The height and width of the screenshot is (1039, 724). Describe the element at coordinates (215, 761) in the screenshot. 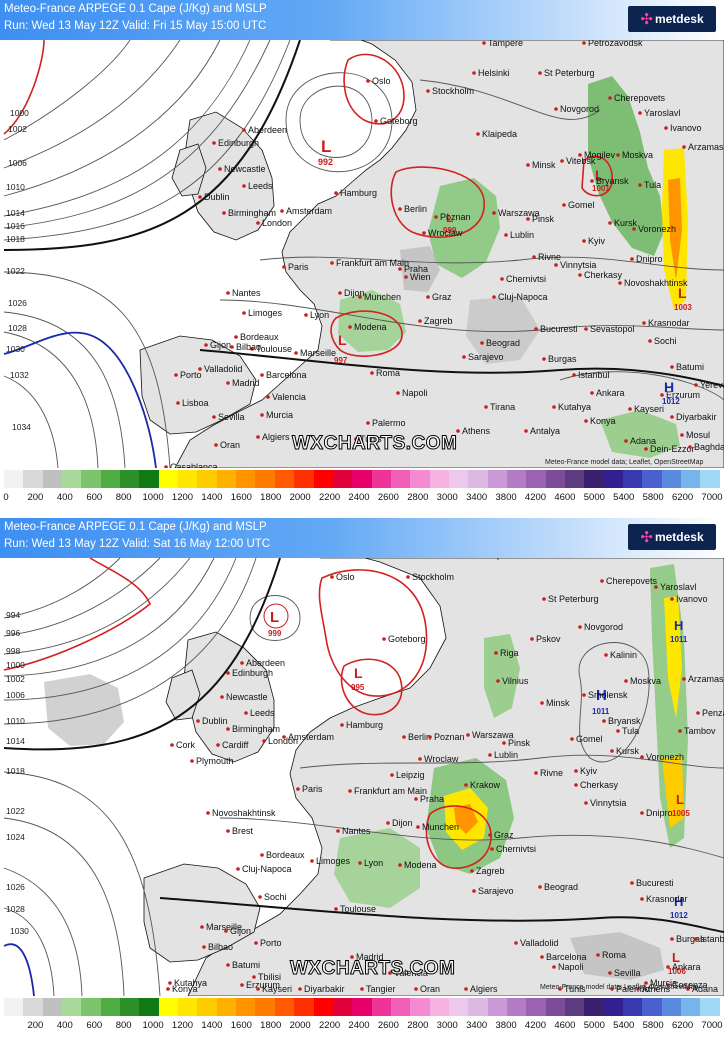

I see `city-label: Plymouth` at that location.